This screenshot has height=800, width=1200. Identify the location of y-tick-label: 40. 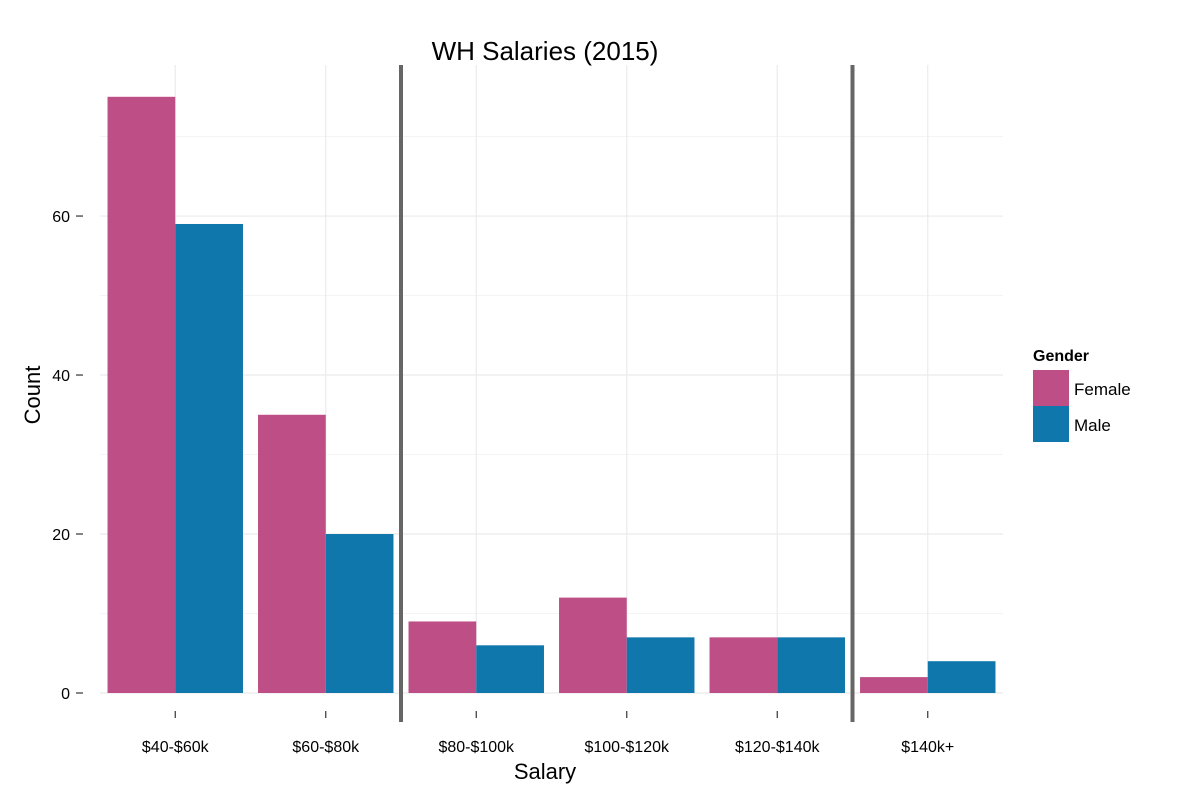
(61, 376).